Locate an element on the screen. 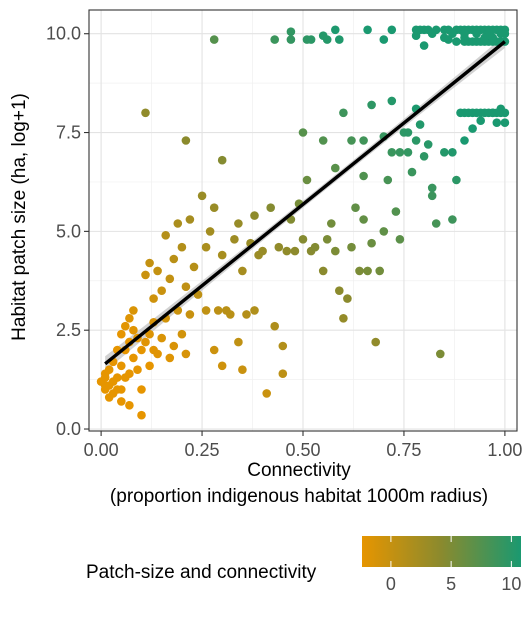 The width and height of the screenshot is (528, 620). y-tick-label: 0.0 is located at coordinates (68, 429).